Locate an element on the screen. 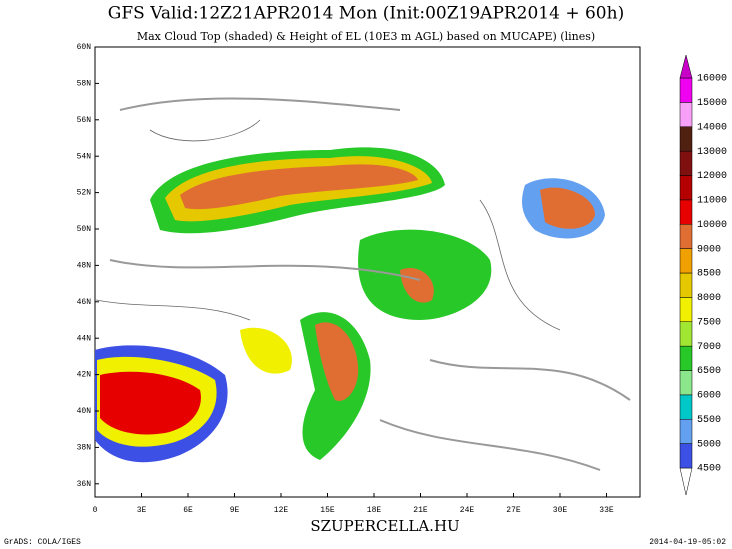 The image size is (732, 549). lon-label: 18E is located at coordinates (374, 510).